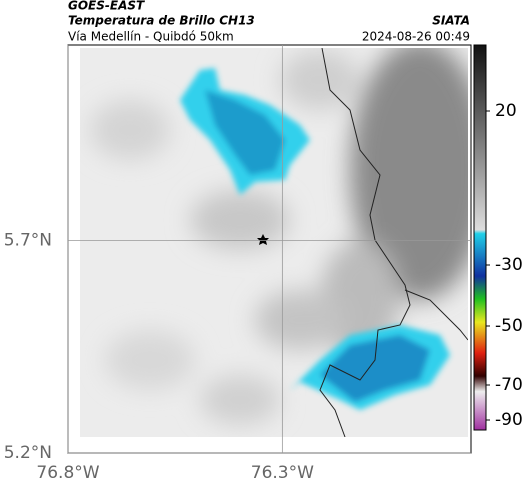 The image size is (526, 495). What do you see at coordinates (282, 473) in the screenshot?
I see `x-tick-label: 76.3°W` at bounding box center [282, 473].